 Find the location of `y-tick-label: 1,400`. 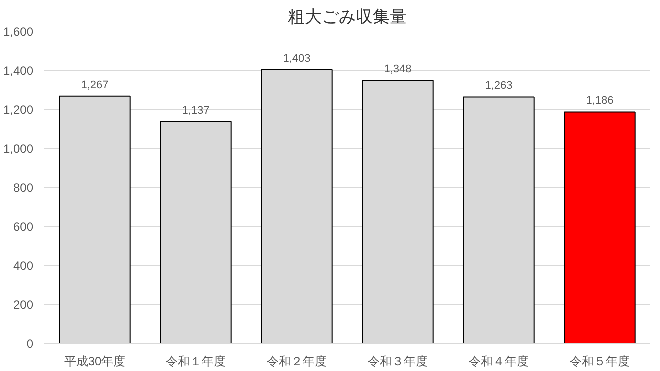

y-tick-label: 1,400 is located at coordinates (18, 71).